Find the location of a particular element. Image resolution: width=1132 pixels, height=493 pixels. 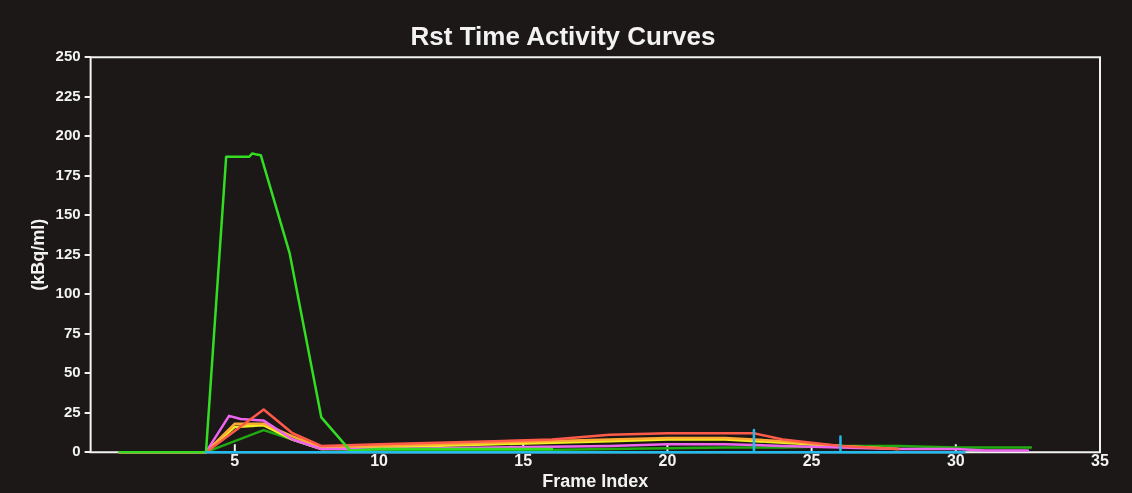

chart-title: Rst Time Activity Curves is located at coordinates (563, 35).